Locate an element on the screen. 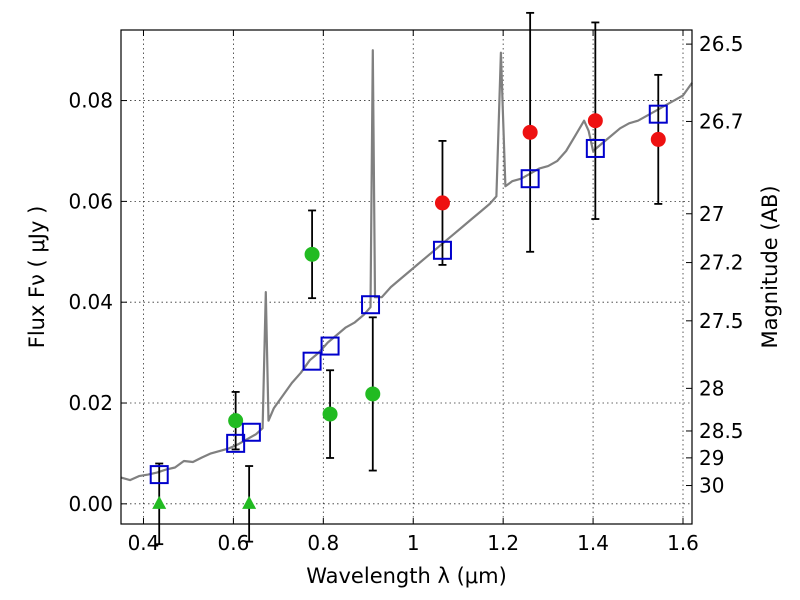  mag-tick-label: 27.2 is located at coordinates (721, 263).